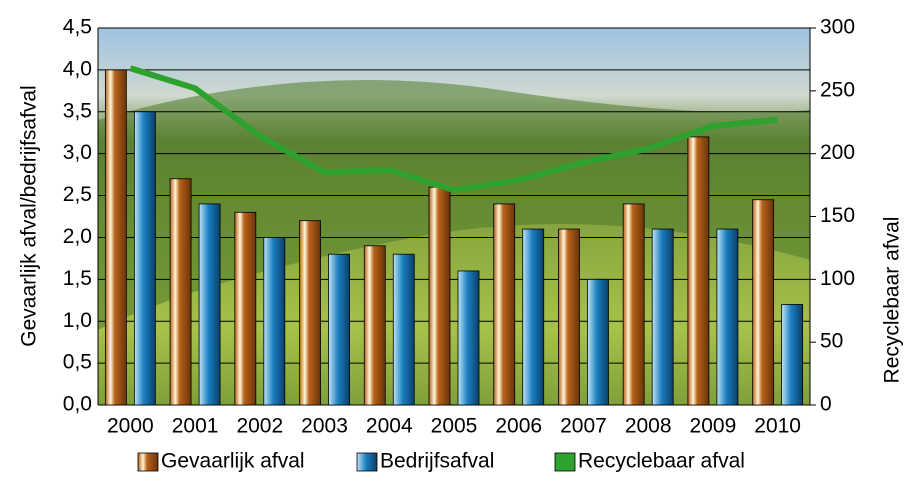 Image resolution: width=908 pixels, height=481 pixels. What do you see at coordinates (389, 426) in the screenshot?
I see `x-tick-label: 2004` at bounding box center [389, 426].